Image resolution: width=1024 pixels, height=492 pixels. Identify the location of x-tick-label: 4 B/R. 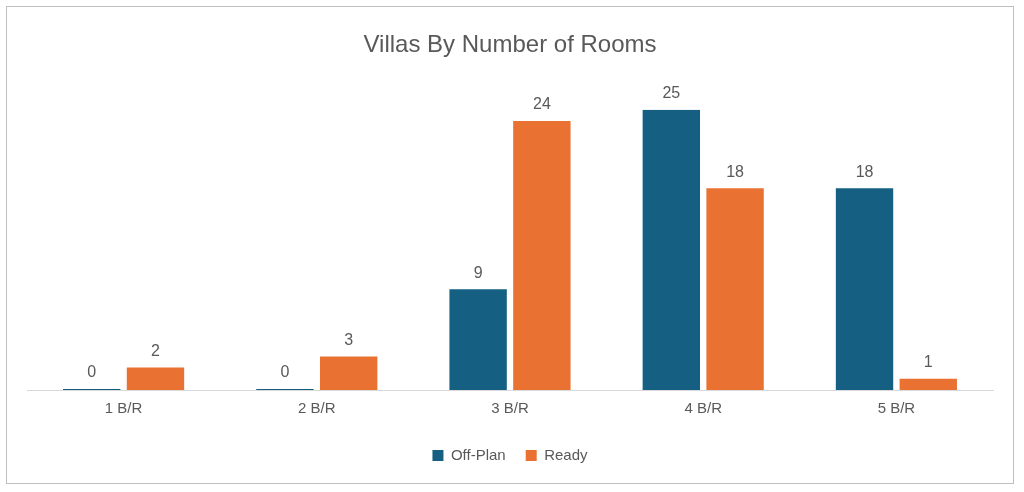
(703, 408).